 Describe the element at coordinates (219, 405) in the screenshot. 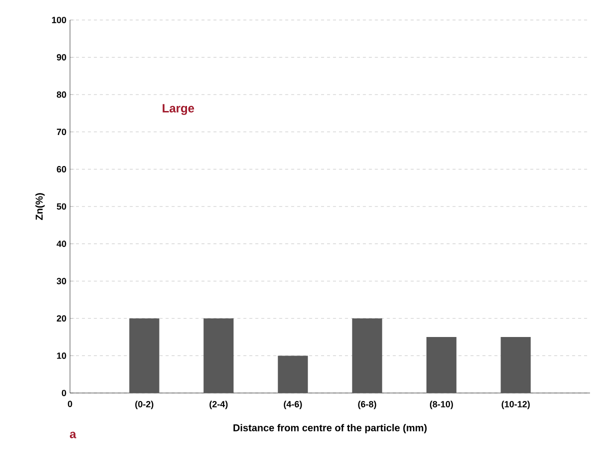

I see `x-tick-label: (2-4)` at that location.